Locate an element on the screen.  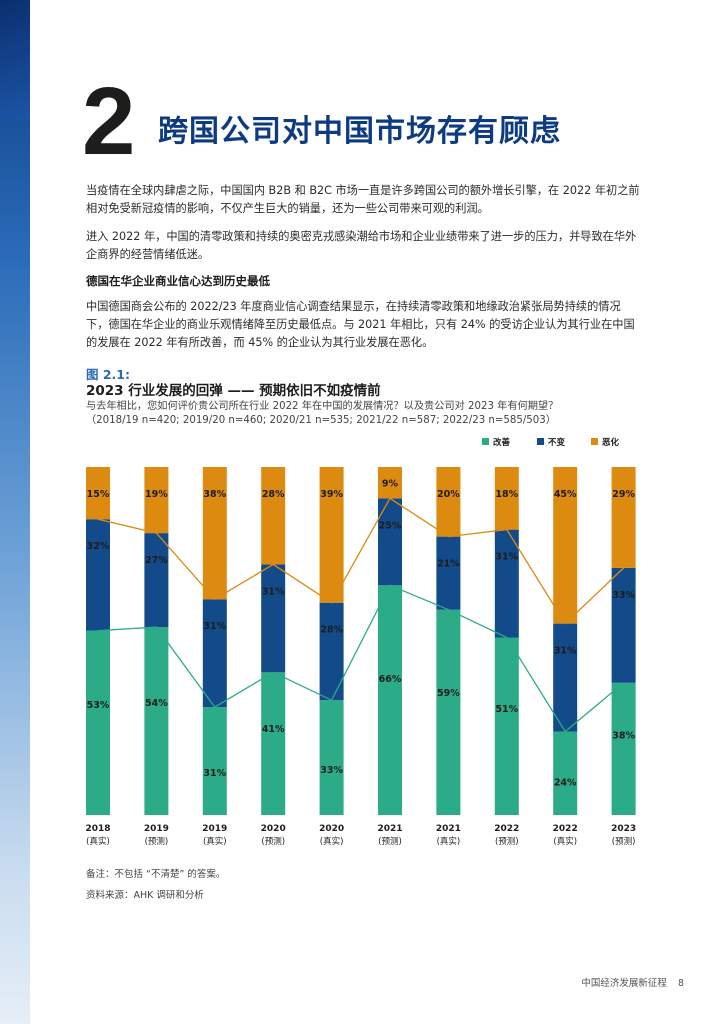
tick-type-4: (真实) is located at coordinates (332, 841).